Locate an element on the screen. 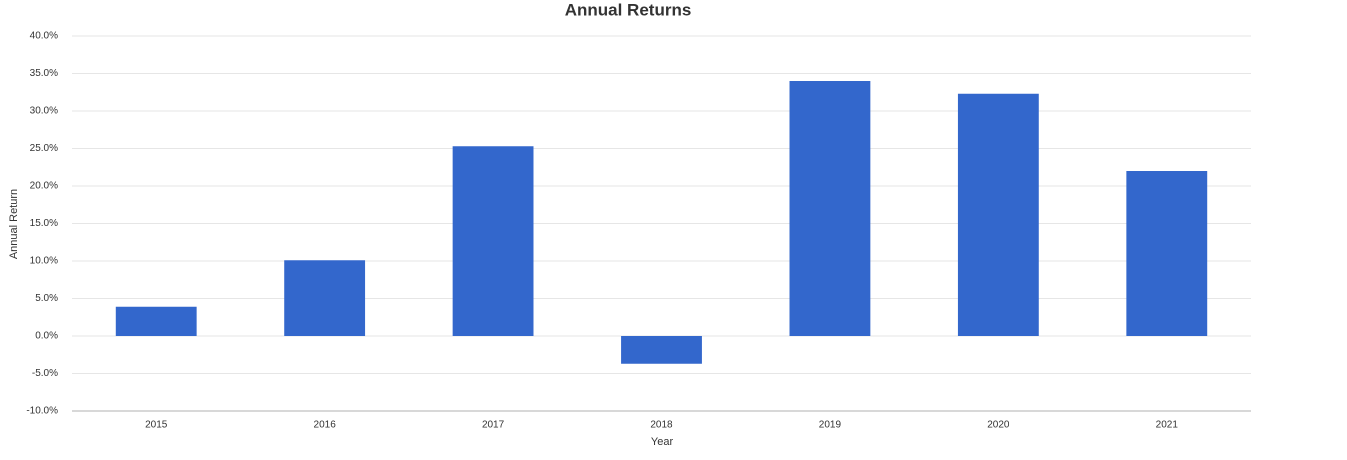 This screenshot has width=1347, height=460. x-tick-label: 2016 is located at coordinates (325, 425).